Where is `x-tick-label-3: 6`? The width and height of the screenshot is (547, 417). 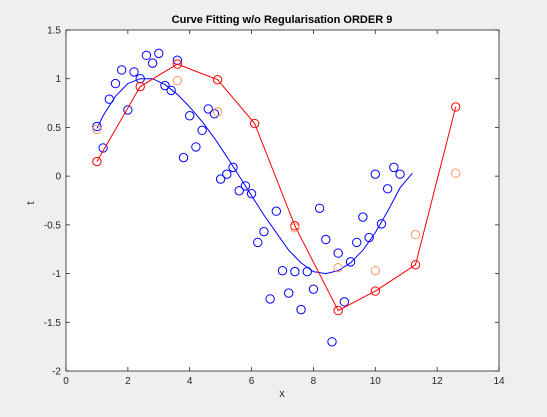
x-tick-label-3: 6 is located at coordinates (252, 381).